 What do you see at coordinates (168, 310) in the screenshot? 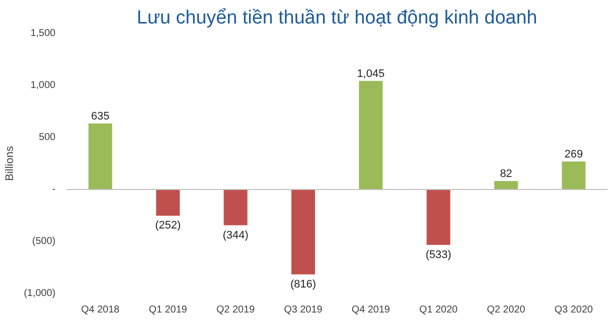
I see `x-tick-label: Q1 2019` at bounding box center [168, 310].